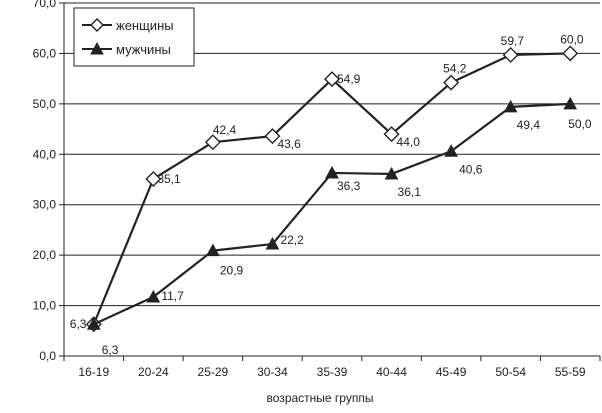 This screenshot has width=602, height=413. Describe the element at coordinates (153, 372) in the screenshot. I see `x-tick-label: 20-24` at that location.